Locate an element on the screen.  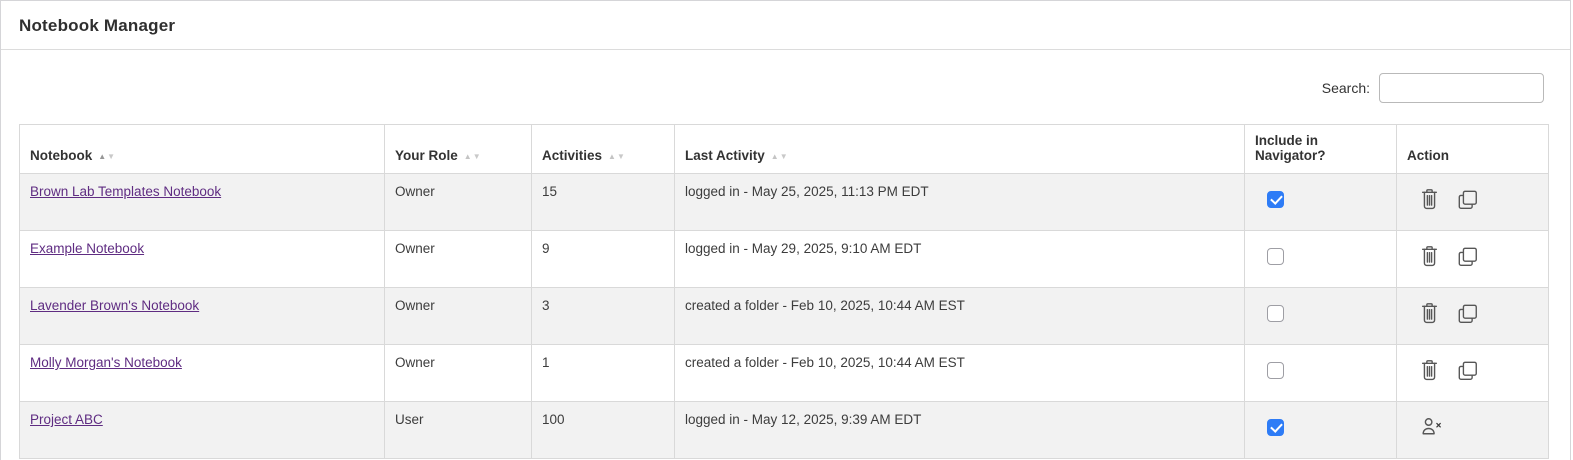
column-header-notebook: Notebook ▲▼ is located at coordinates (202, 149).